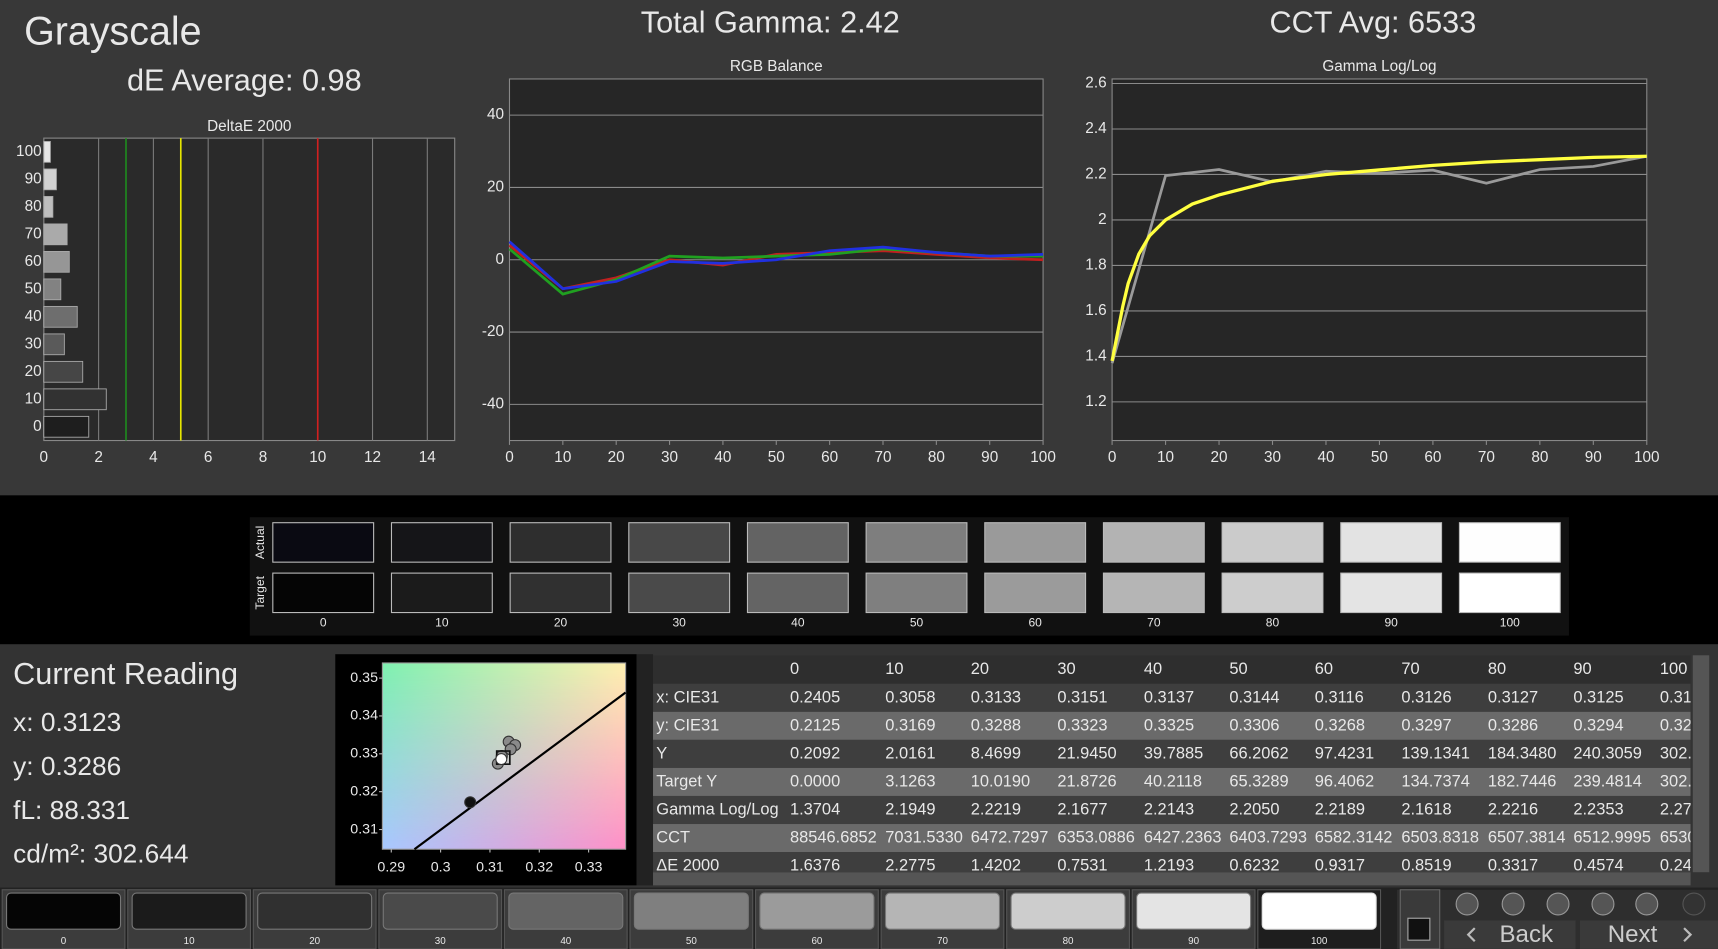  Describe the element at coordinates (1676, 725) in the screenshot. I see `table-cell: 0.32` at that location.